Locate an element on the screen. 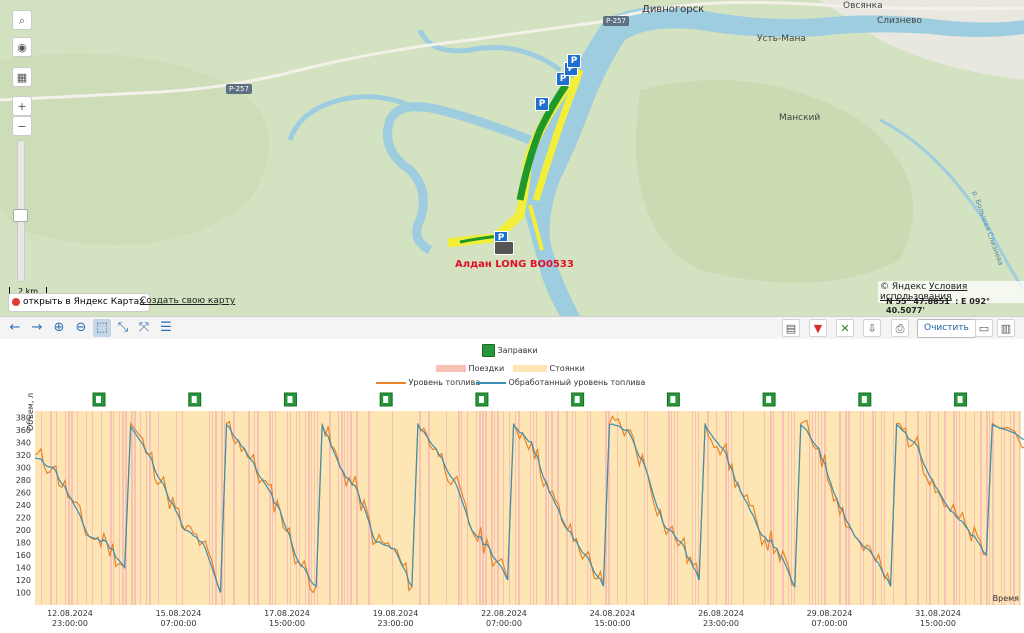  export-icon: ⇩ is located at coordinates (872, 328).